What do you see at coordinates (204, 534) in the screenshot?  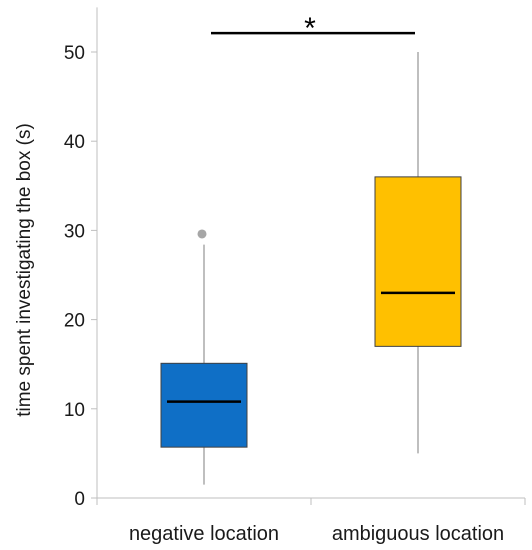 I see `x-category-label: negative location` at bounding box center [204, 534].